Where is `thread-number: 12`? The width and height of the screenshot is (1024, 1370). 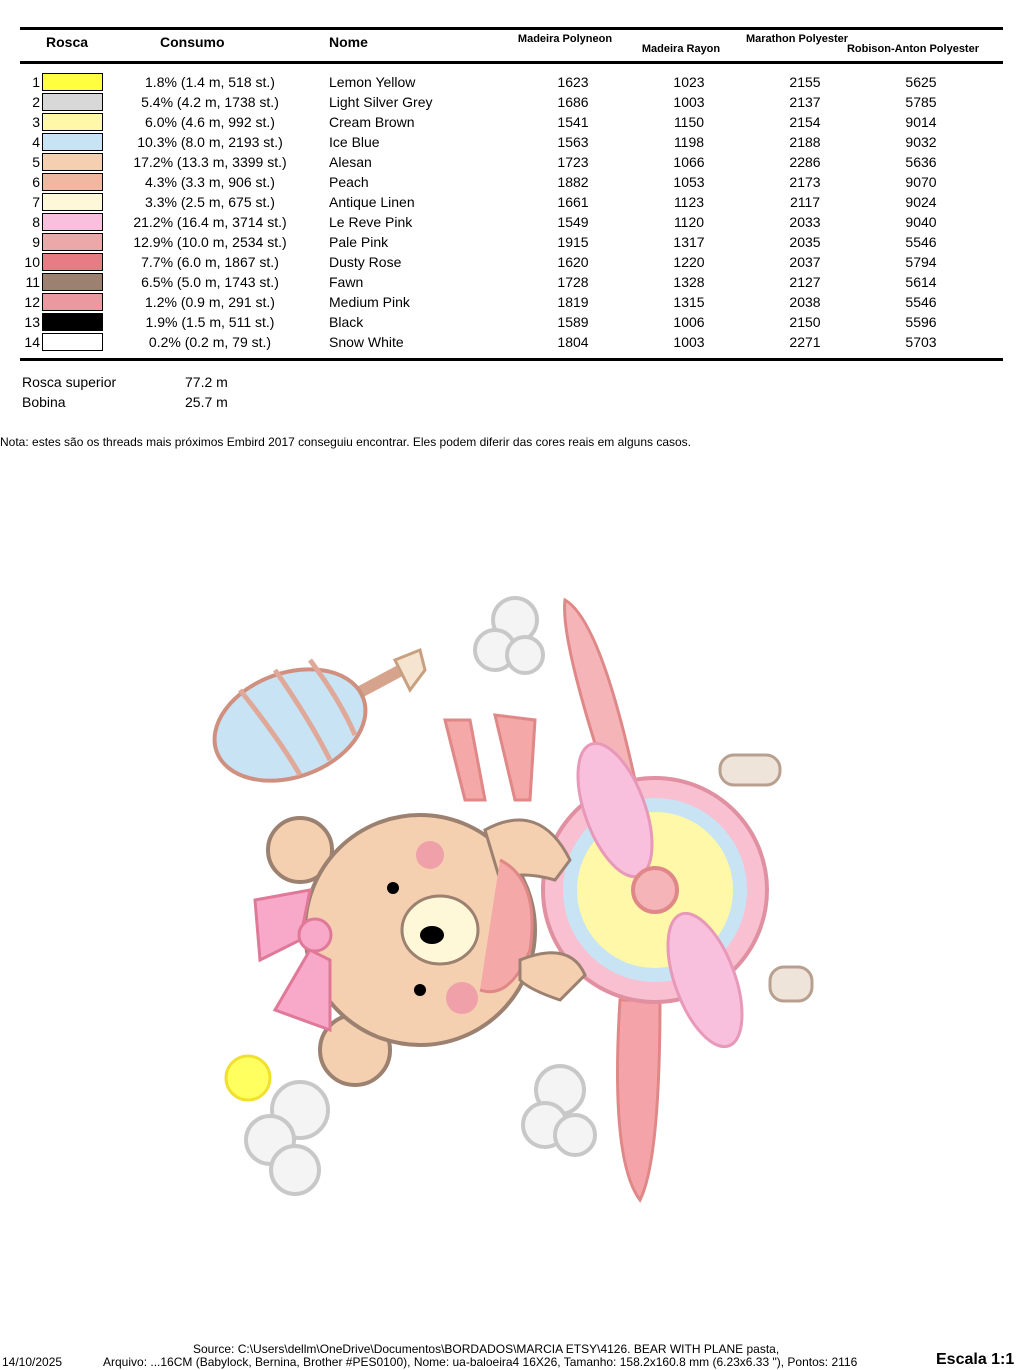
thread-number: 12 is located at coordinates (32, 302).